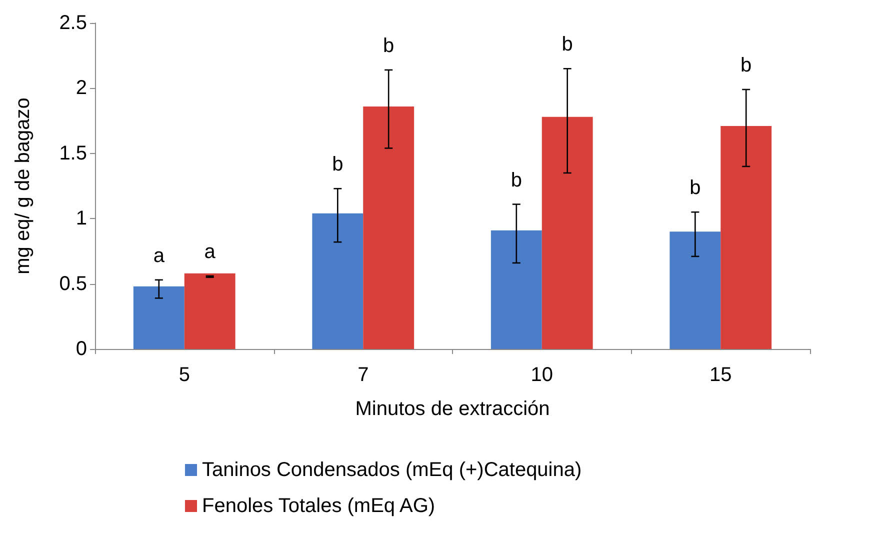 This screenshot has height=537, width=870. What do you see at coordinates (363, 375) in the screenshot?
I see `x-tick-label: 7` at bounding box center [363, 375].